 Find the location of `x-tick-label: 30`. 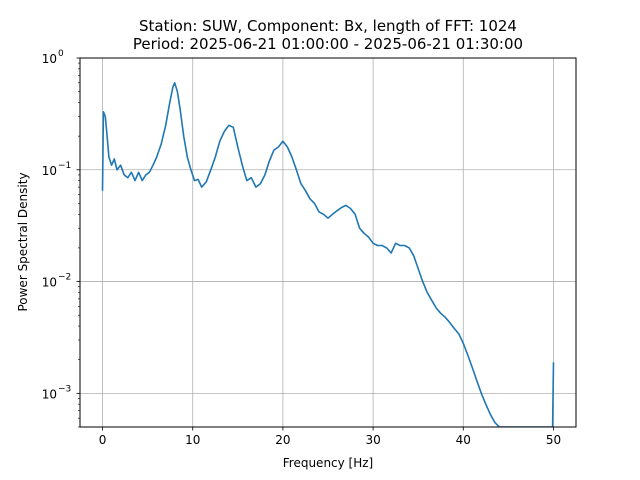

x-tick-label: 30 is located at coordinates (372, 440).